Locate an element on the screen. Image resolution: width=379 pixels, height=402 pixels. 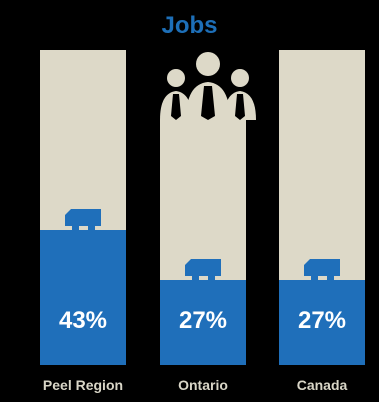
category-label-ontario: Ontario is located at coordinates (203, 385).